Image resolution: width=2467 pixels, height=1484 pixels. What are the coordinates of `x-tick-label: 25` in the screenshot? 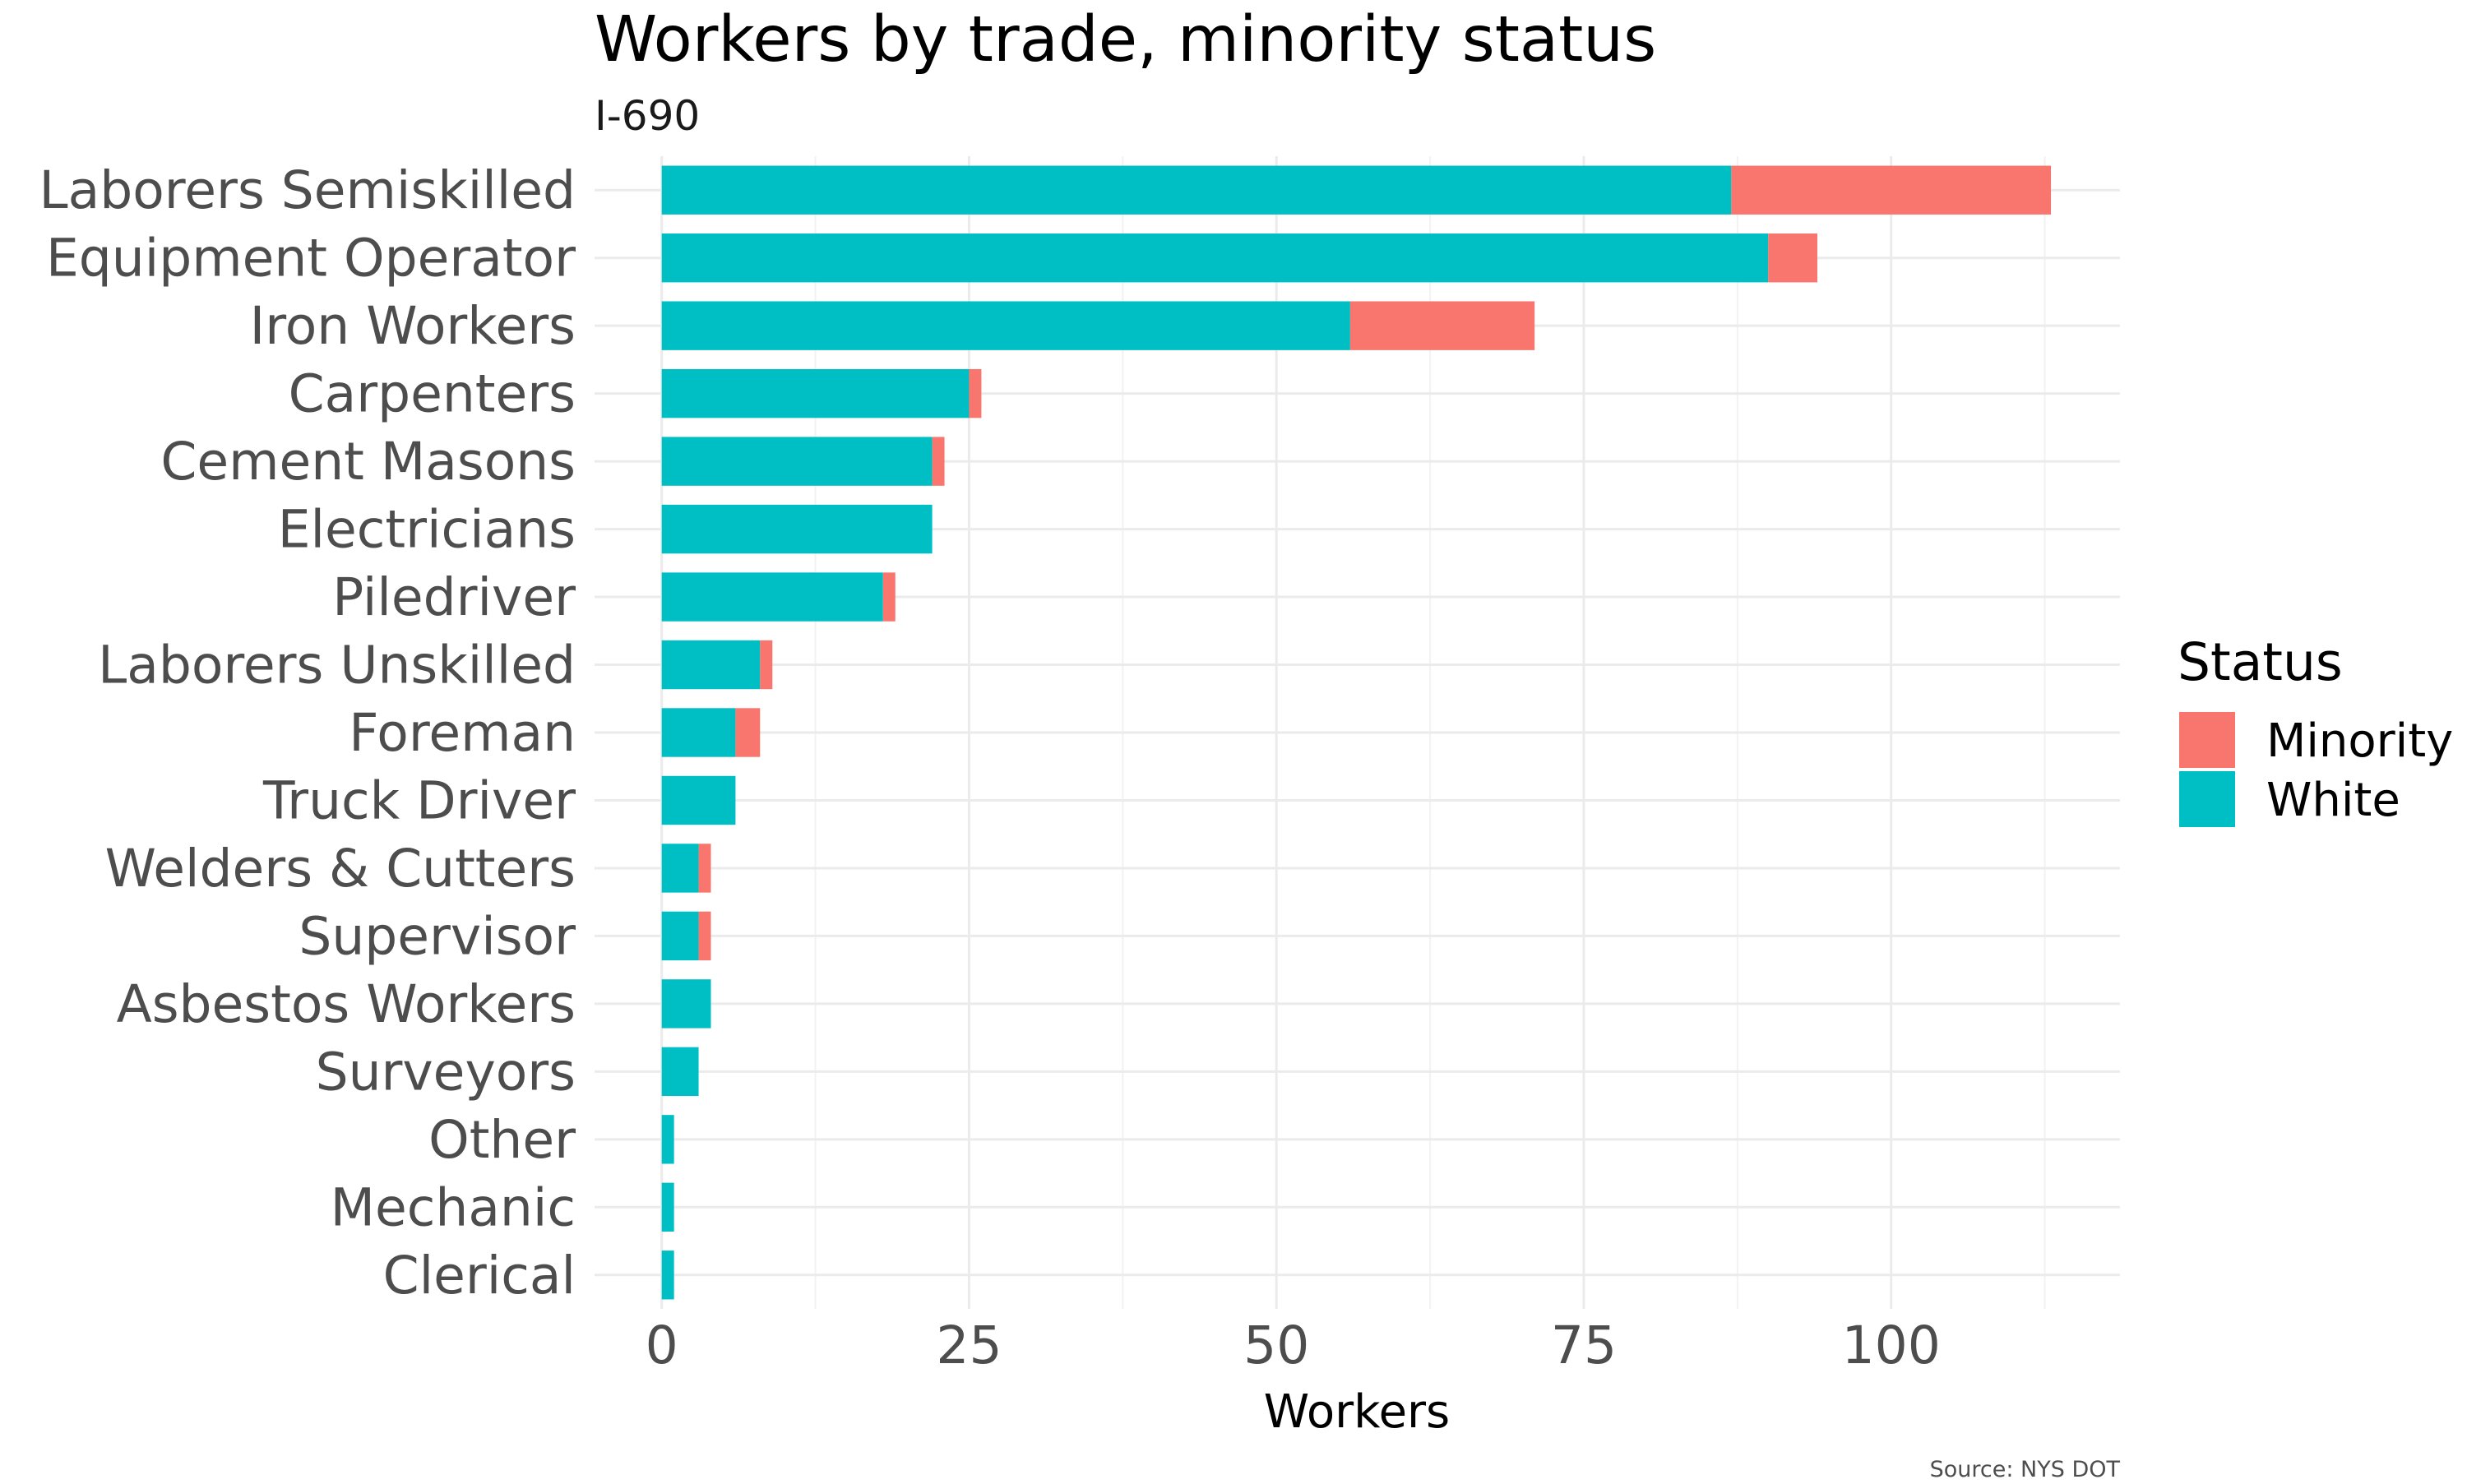 It's located at (969, 1345).